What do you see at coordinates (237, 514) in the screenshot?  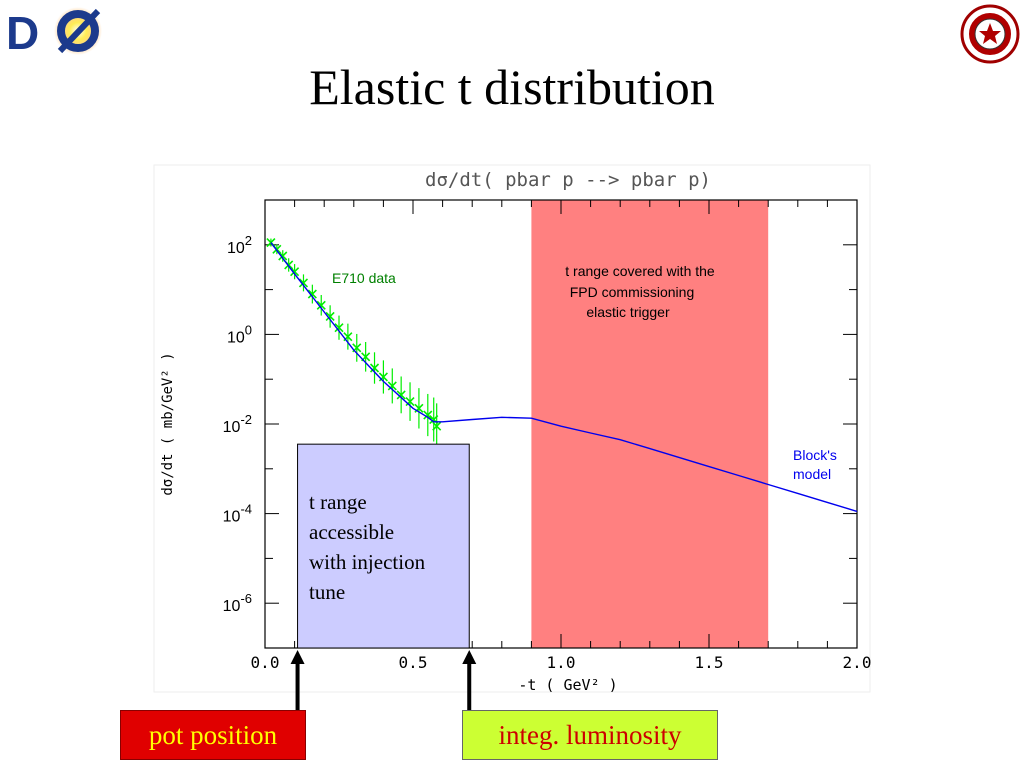 I see `y-tick-label: 10⁻⁴` at bounding box center [237, 514].